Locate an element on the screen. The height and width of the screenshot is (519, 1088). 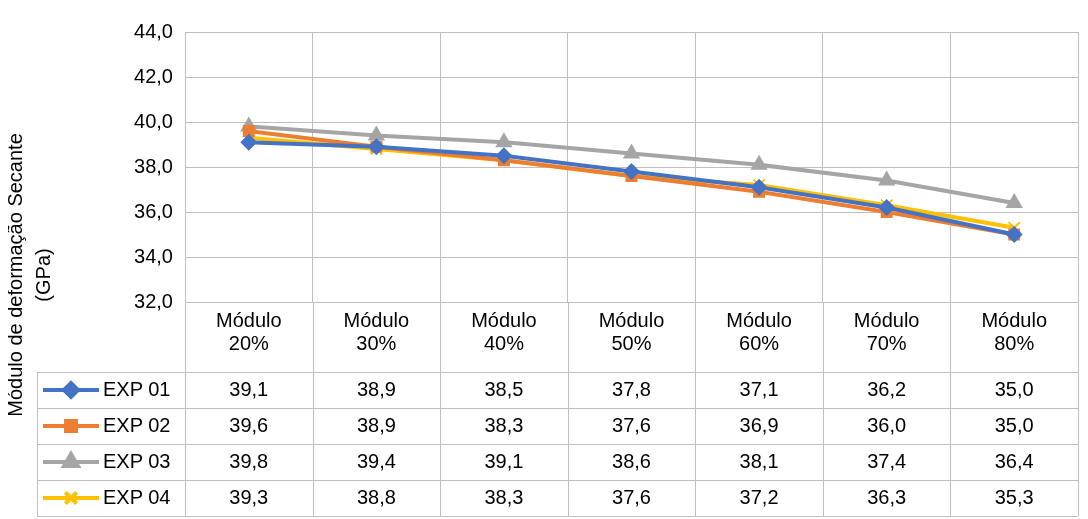
x-tick-label: Módulo 70% is located at coordinates (886, 332).